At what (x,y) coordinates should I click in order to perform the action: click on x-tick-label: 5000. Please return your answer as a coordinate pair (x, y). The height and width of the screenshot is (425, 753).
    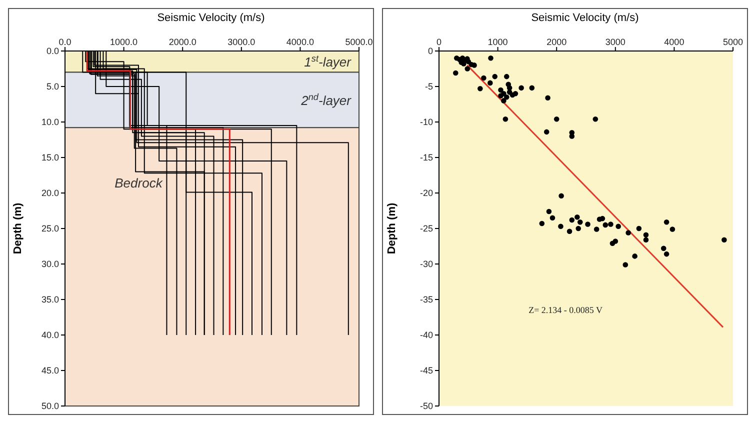
    Looking at the image, I should click on (733, 42).